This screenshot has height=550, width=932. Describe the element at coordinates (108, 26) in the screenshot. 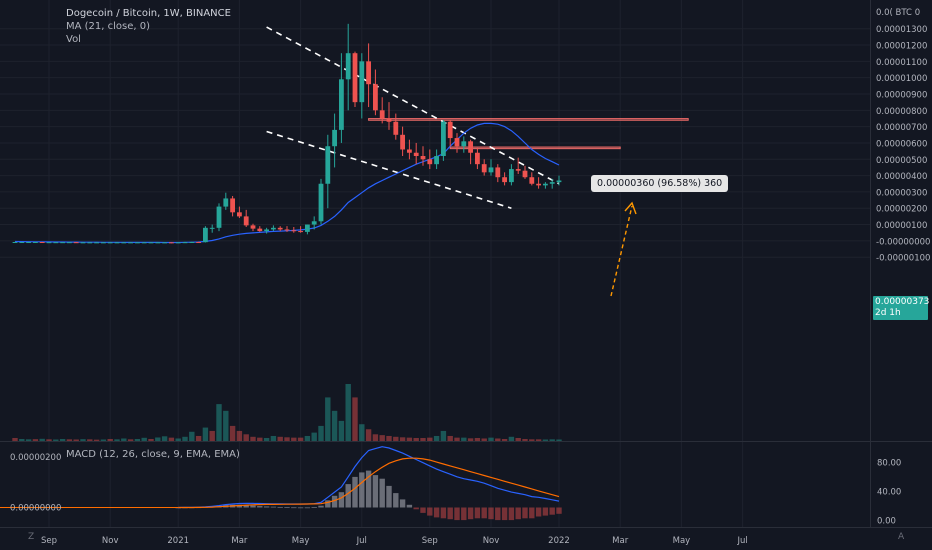

I see `ma-indicator-label: MA (21, close, 0)` at that location.